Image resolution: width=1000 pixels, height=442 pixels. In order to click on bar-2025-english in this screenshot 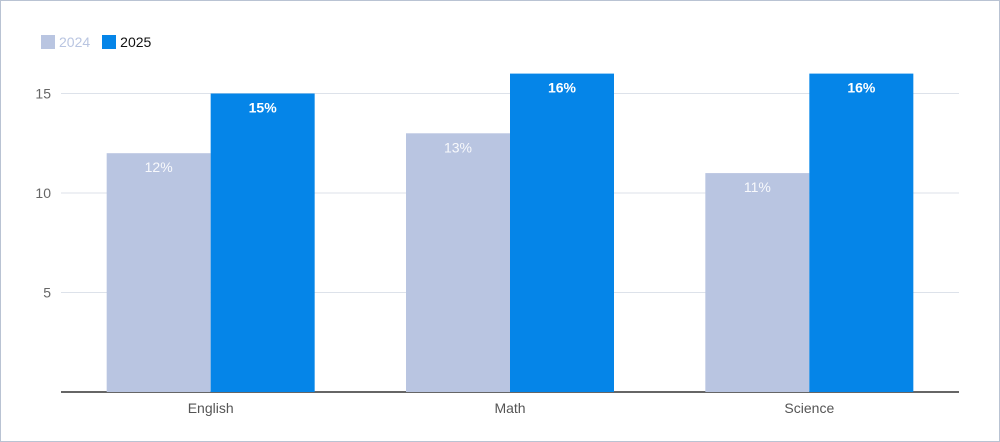, I will do `click(262, 243)`.